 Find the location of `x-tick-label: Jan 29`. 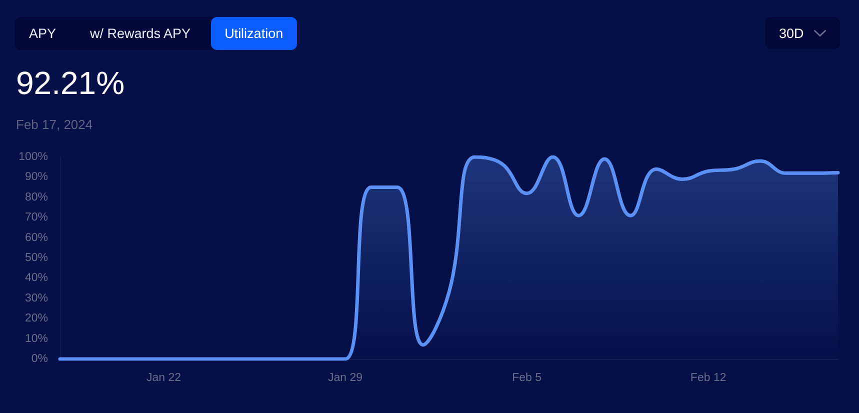

x-tick-label: Jan 29 is located at coordinates (345, 378).